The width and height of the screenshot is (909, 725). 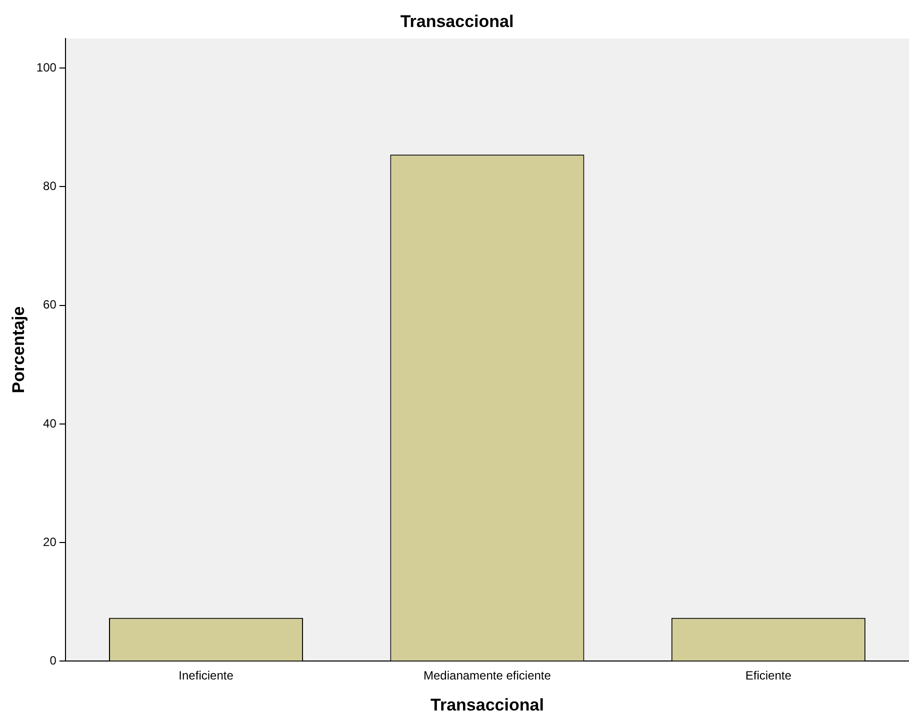 What do you see at coordinates (768, 675) in the screenshot?
I see `x-tick-label: Eficiente` at bounding box center [768, 675].